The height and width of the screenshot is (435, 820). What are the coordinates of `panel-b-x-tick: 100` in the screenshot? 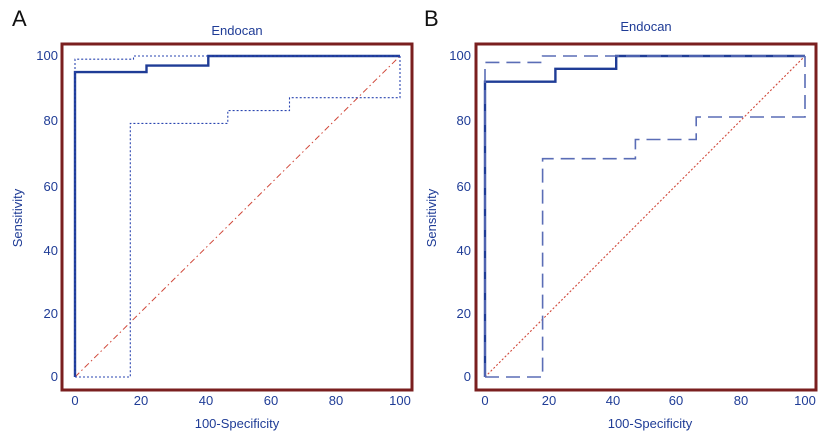 It's located at (805, 400).